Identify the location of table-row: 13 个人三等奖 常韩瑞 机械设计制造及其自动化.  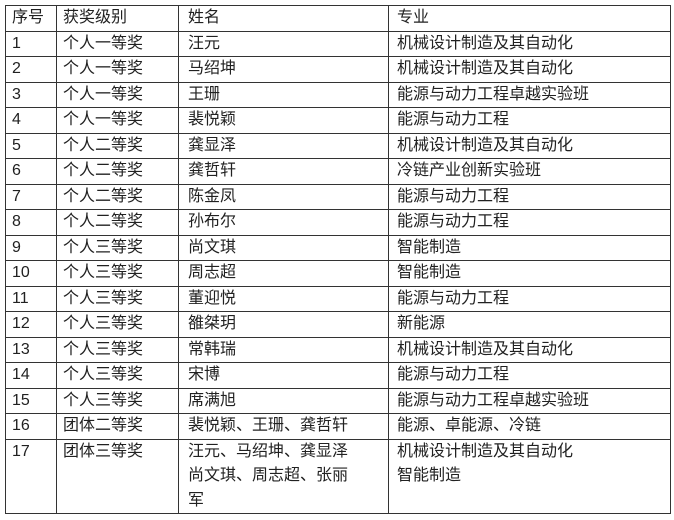
(338, 349).